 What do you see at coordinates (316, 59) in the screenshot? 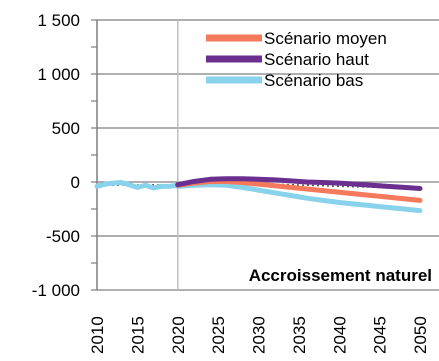
I see `legend-label-1: Scénario haut` at bounding box center [316, 59].